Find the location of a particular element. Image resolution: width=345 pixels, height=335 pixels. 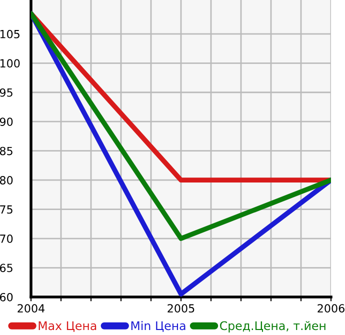

y-tick-label: 60 is located at coordinates (6, 297).